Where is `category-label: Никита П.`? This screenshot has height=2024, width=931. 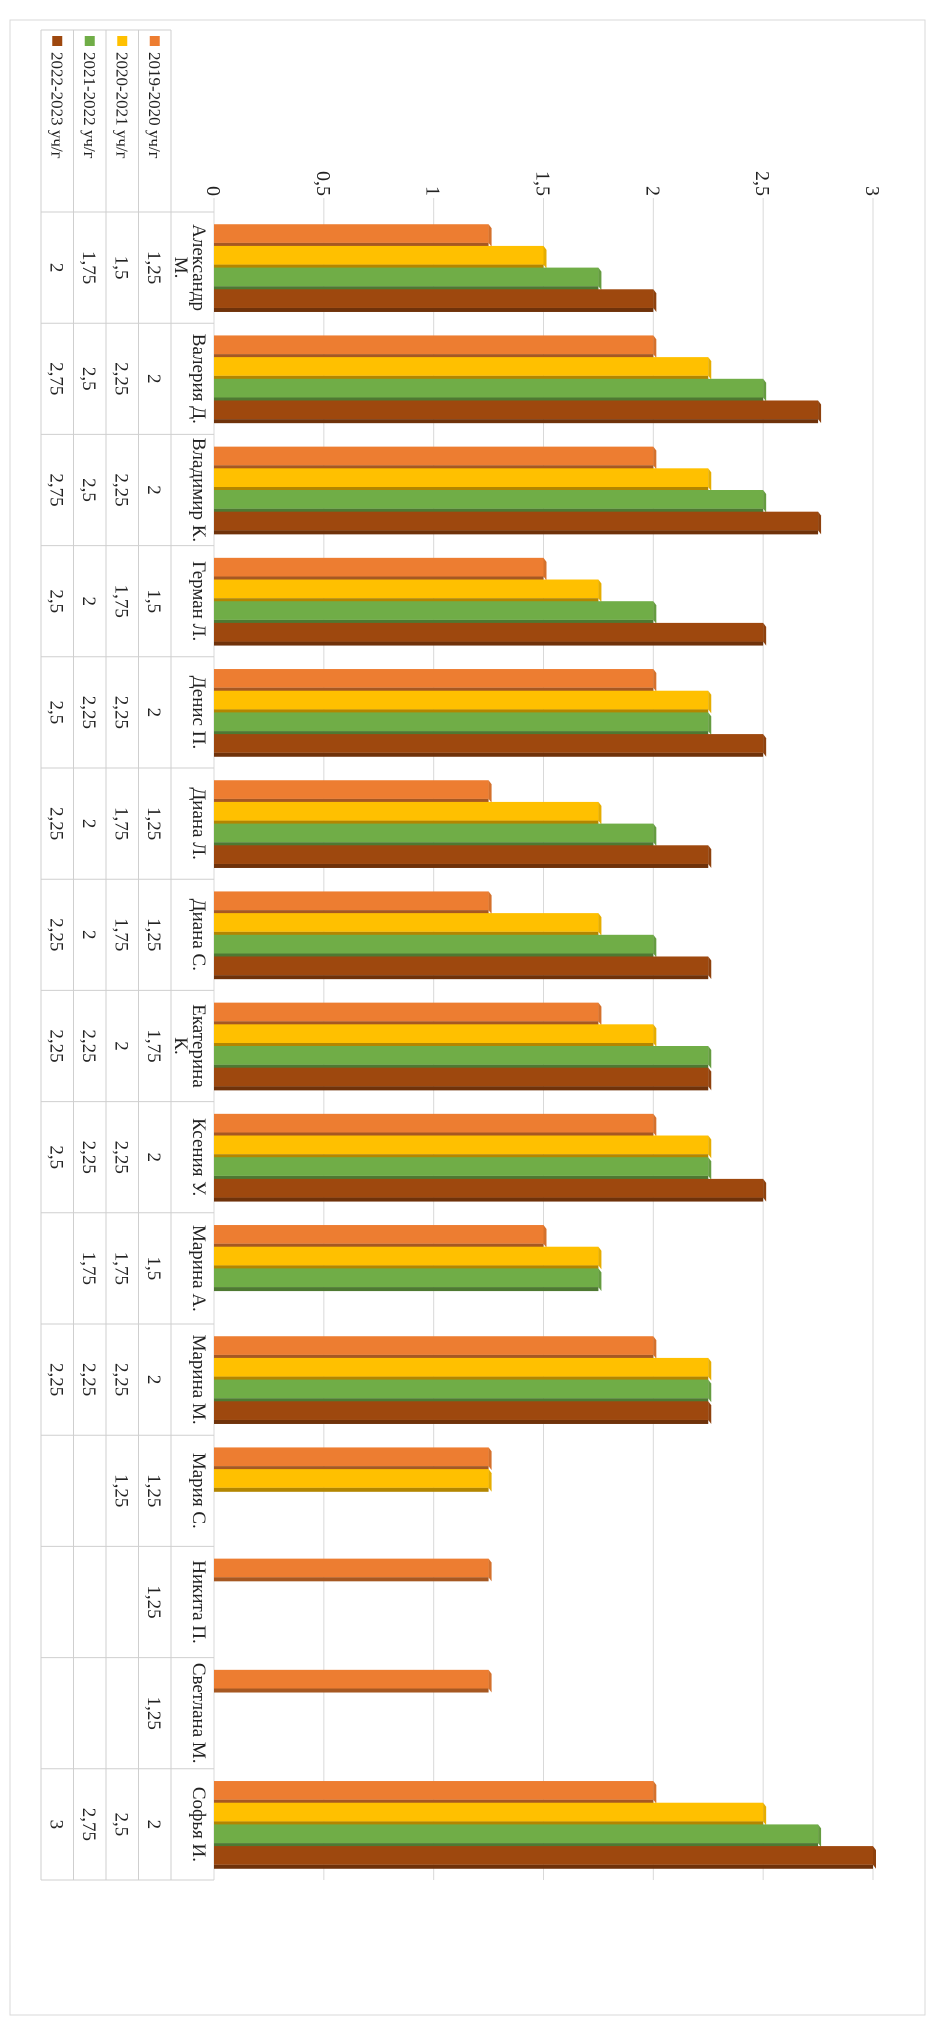 category-label: Никита П. is located at coordinates (198, 1601).